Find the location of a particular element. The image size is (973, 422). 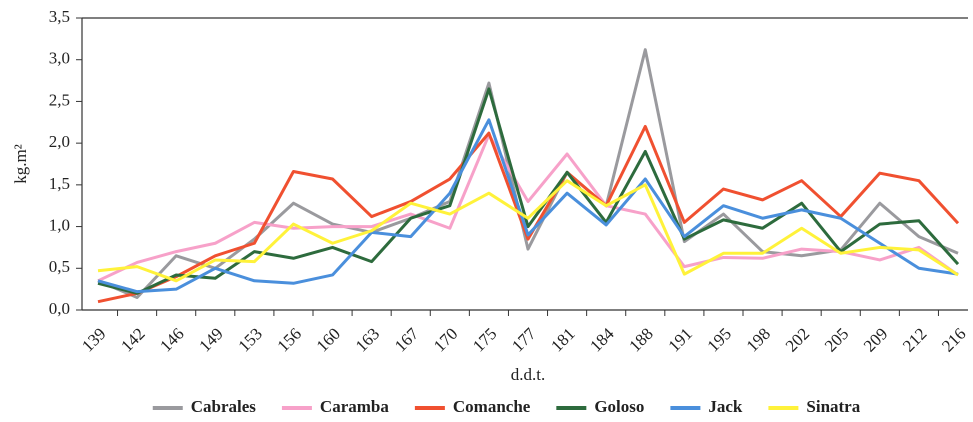

legend-label: Sinatra is located at coordinates (833, 406).